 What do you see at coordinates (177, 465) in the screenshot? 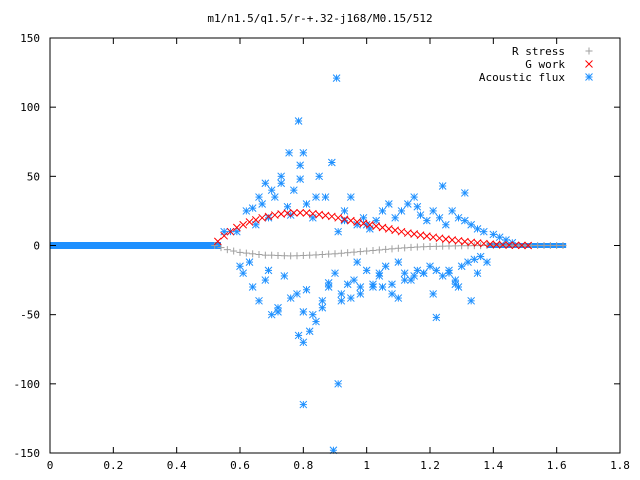
I see `x-tick-label: 0.4` at bounding box center [177, 465].